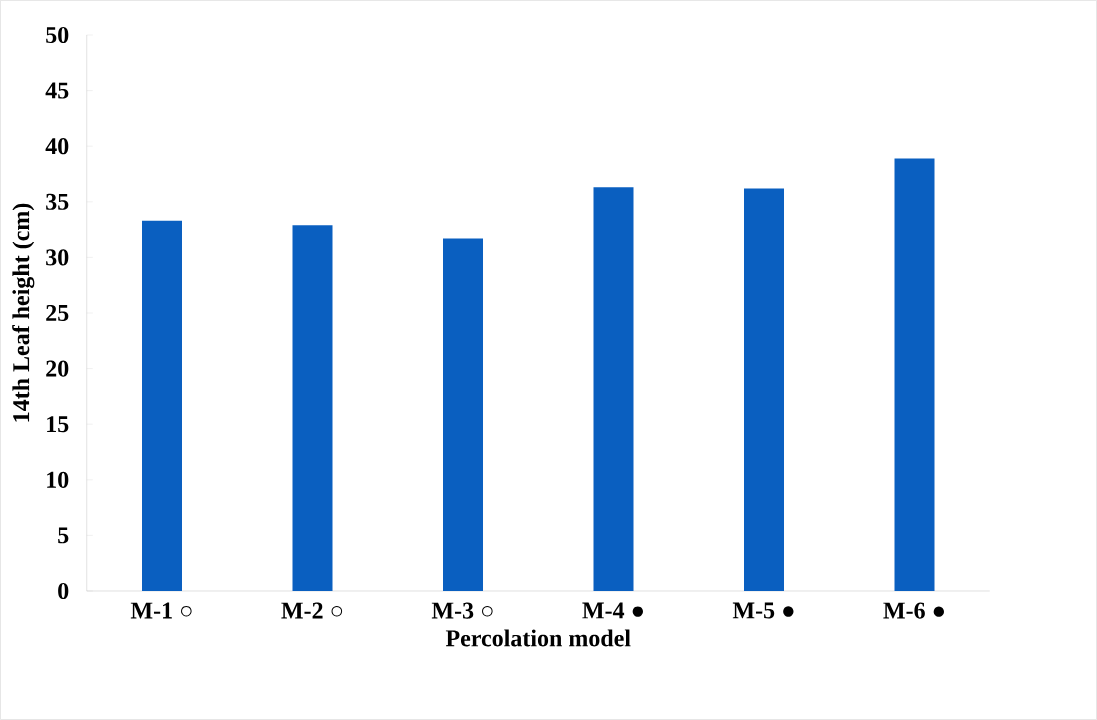  I want to click on y-tick-label: 50, so click(57, 35).